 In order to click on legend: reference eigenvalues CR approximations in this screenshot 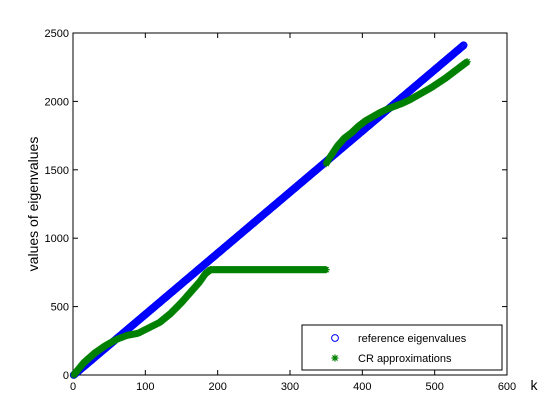, I will do `click(402, 347)`.